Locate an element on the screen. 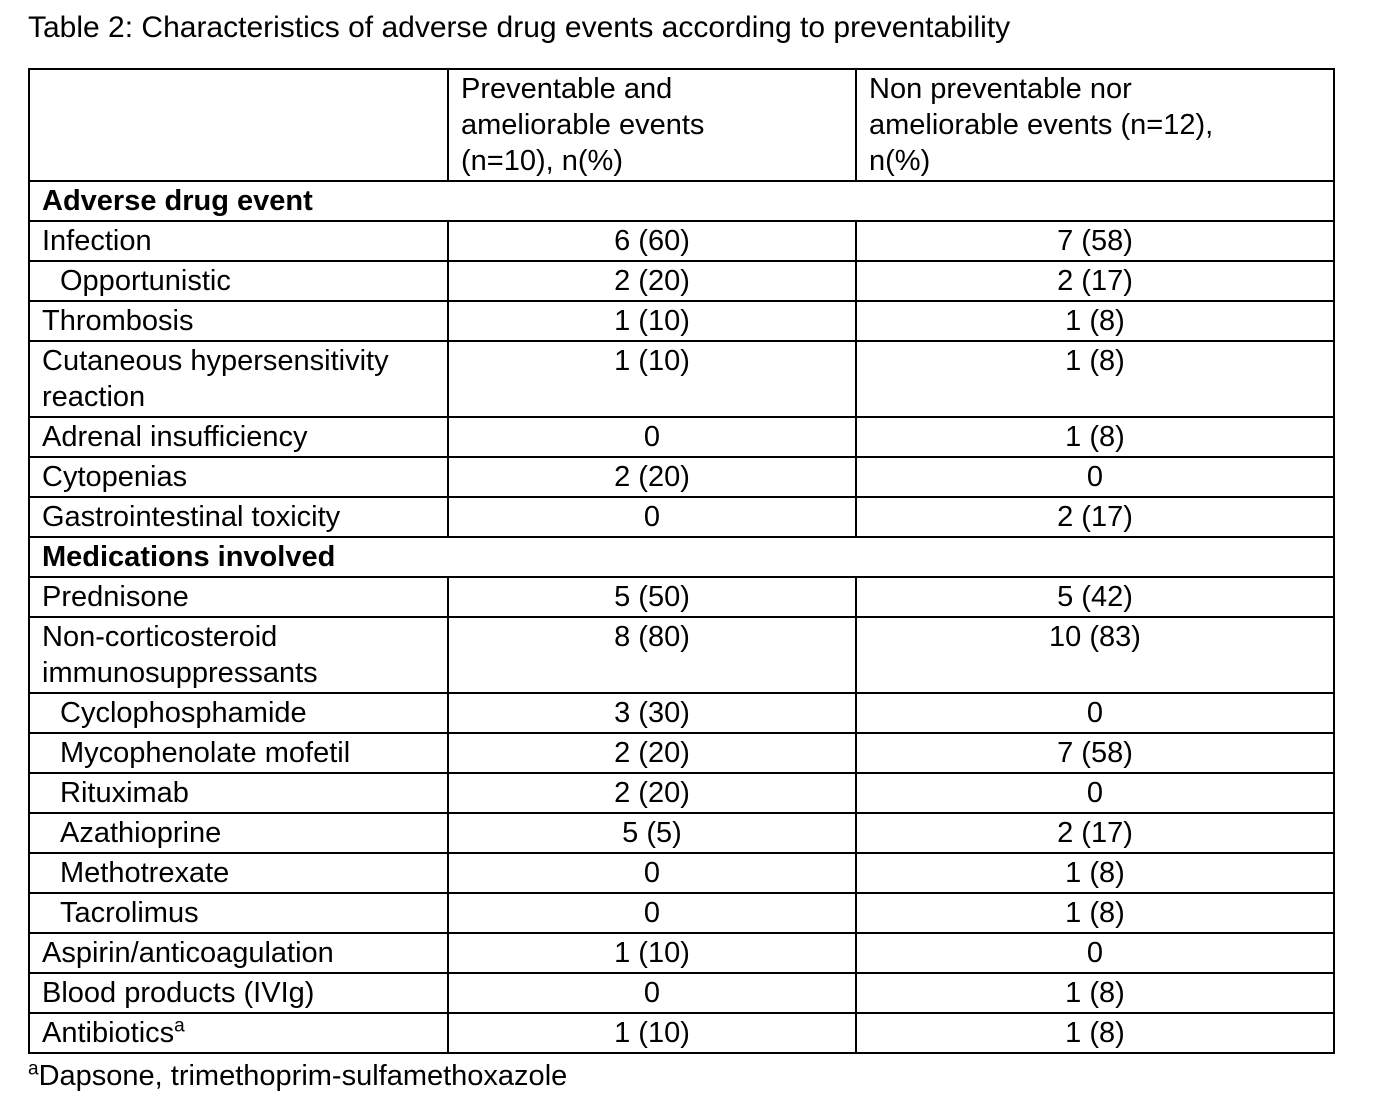 This screenshot has height=1093, width=1377. table-row: Prednisone 5 (50) 5 (42) is located at coordinates (681, 597).